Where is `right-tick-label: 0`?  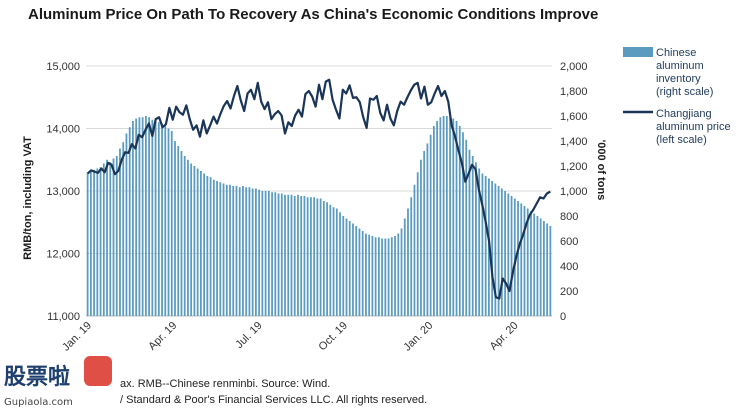 right-tick-label: 0 is located at coordinates (563, 317).